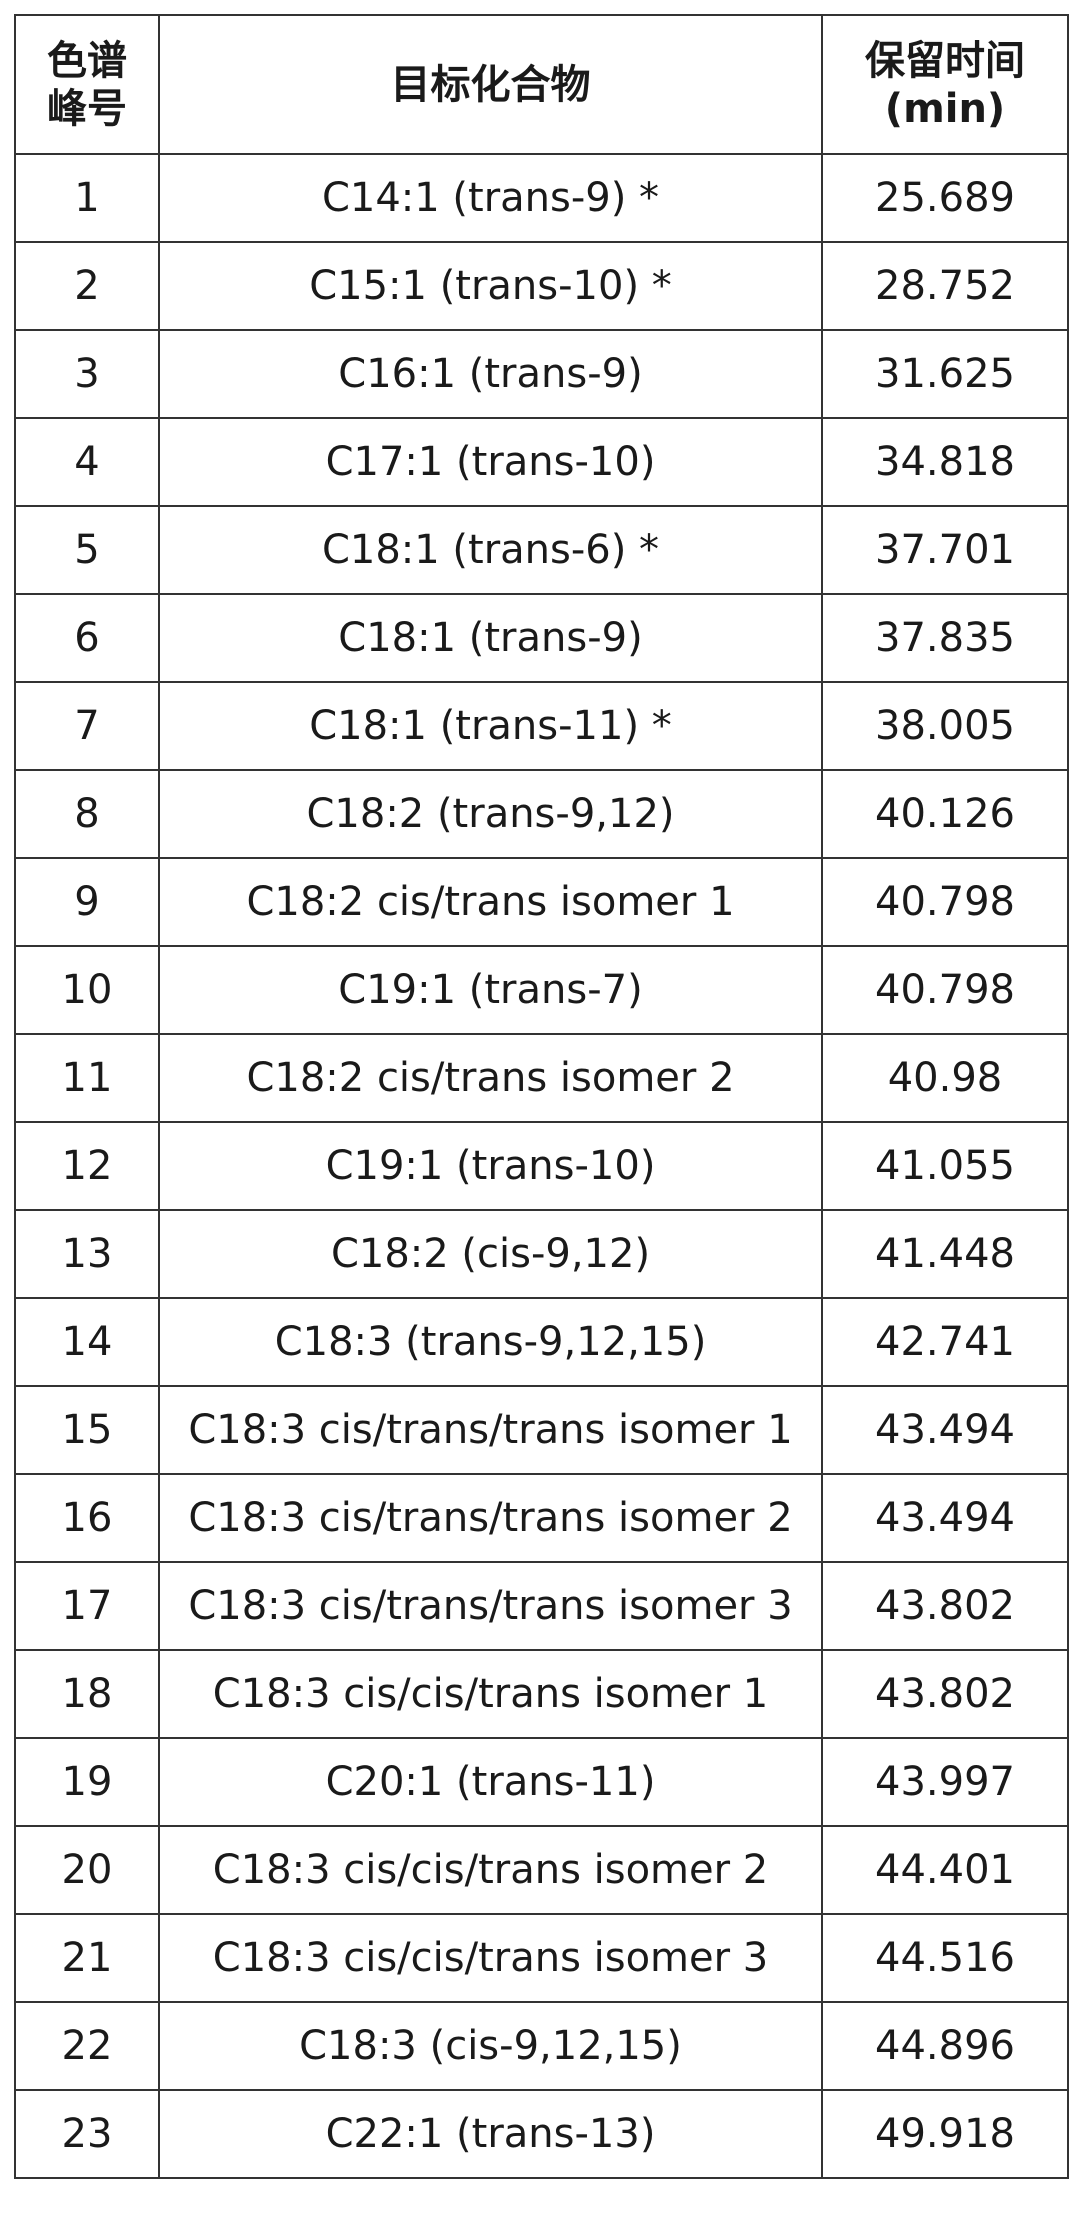 This screenshot has width=1080, height=2222. I want to click on table-row: 2 C15:1 (trans-10) * 28.752, so click(541, 286).